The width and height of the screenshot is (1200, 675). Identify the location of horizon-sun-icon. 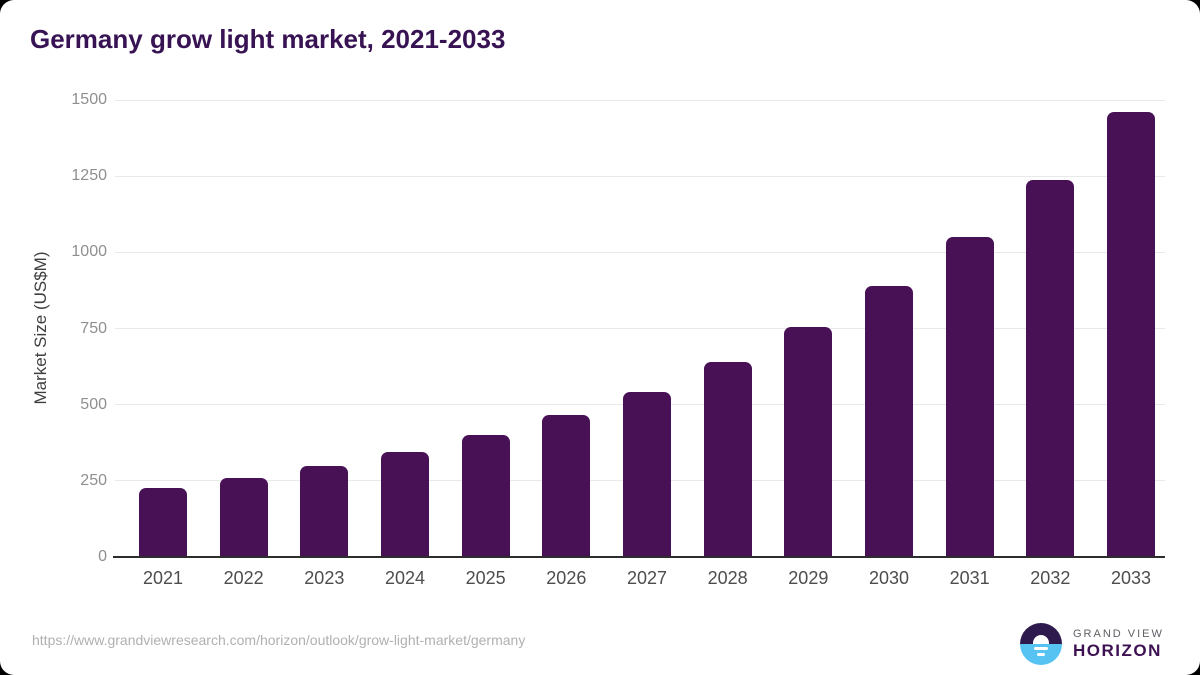
(1041, 644).